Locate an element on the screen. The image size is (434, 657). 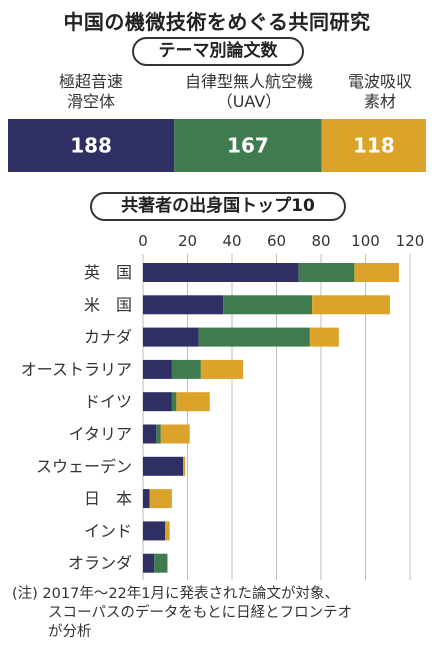
country-label: オーストラリア is located at coordinates (76, 369).